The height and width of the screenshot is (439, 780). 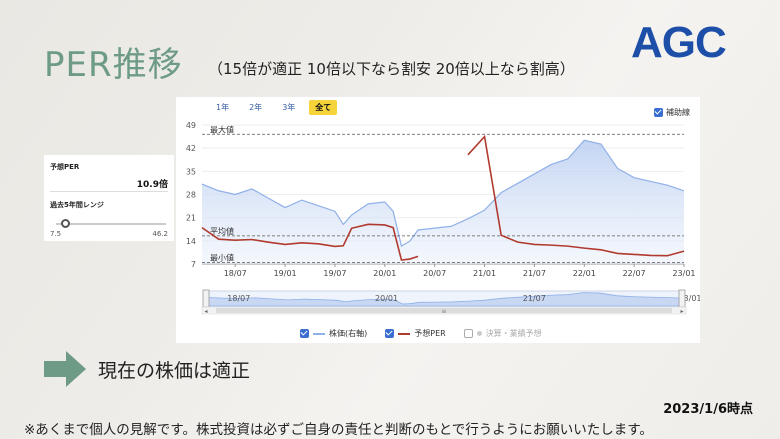 What do you see at coordinates (289, 107) in the screenshot?
I see `period-tab-2: 3年` at bounding box center [289, 107].